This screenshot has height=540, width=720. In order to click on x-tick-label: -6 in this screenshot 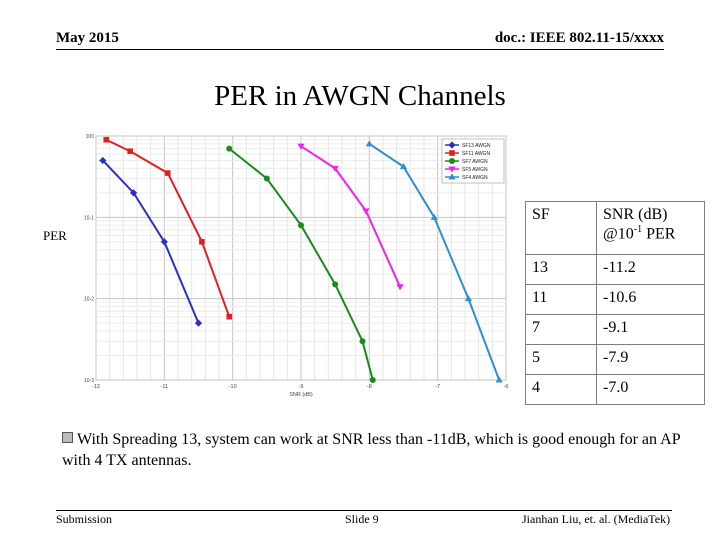, I will do `click(506, 387)`.